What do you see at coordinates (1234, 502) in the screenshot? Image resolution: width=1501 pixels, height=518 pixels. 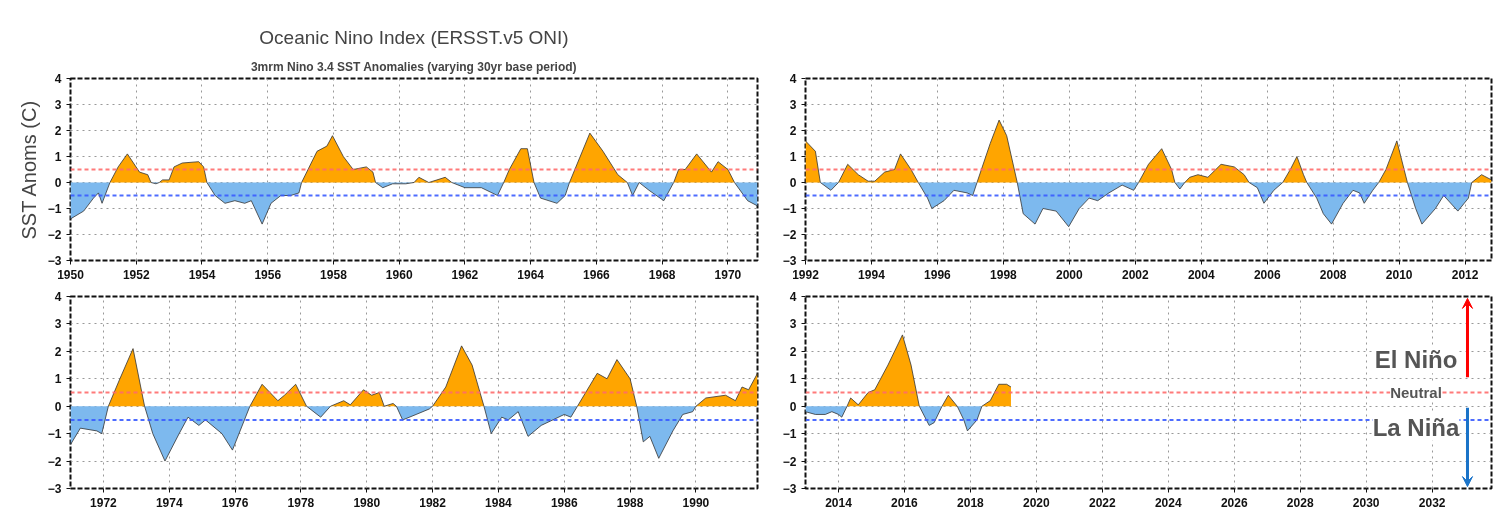 I see `x-tick-label: 2026` at bounding box center [1234, 502].